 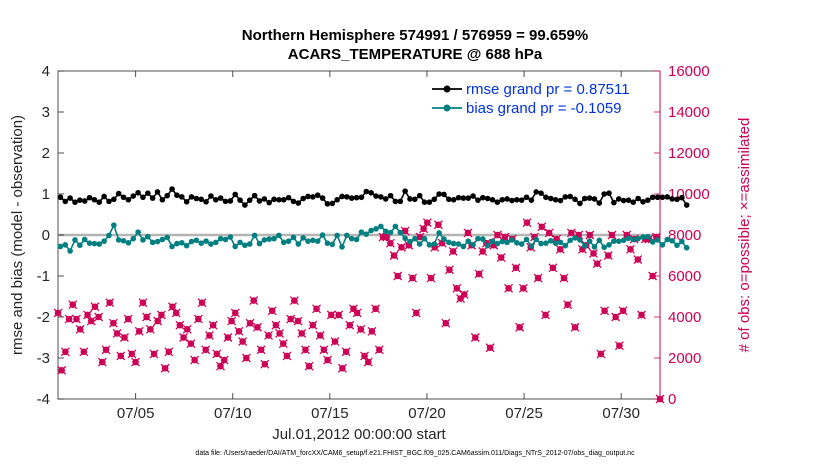 What do you see at coordinates (684, 317) in the screenshot?
I see `y-right-tick-label: 4000` at bounding box center [684, 317].